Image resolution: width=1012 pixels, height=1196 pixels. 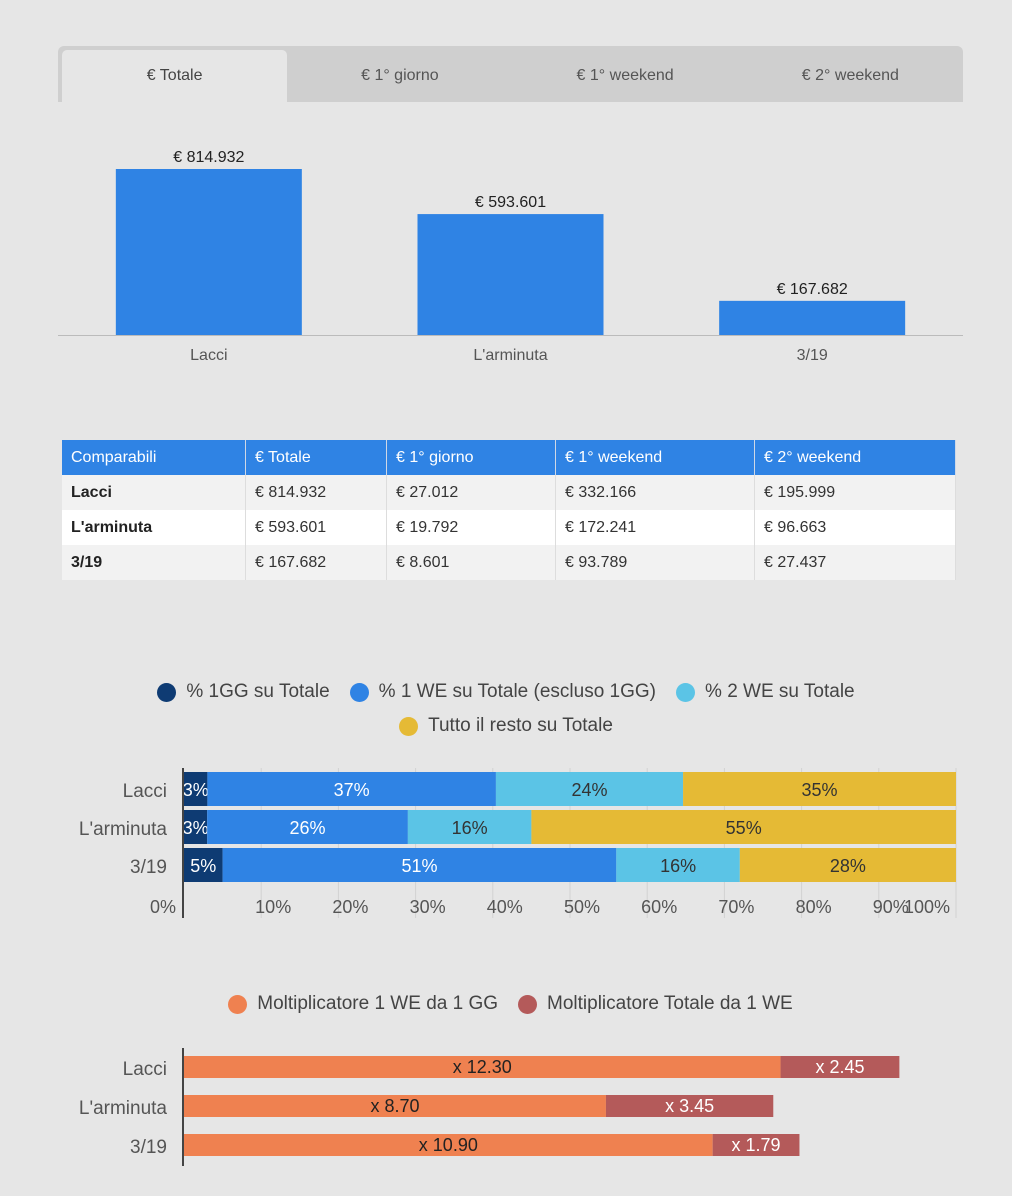 I want to click on segment-value-label: x 12.30, so click(x=482, y=1067).